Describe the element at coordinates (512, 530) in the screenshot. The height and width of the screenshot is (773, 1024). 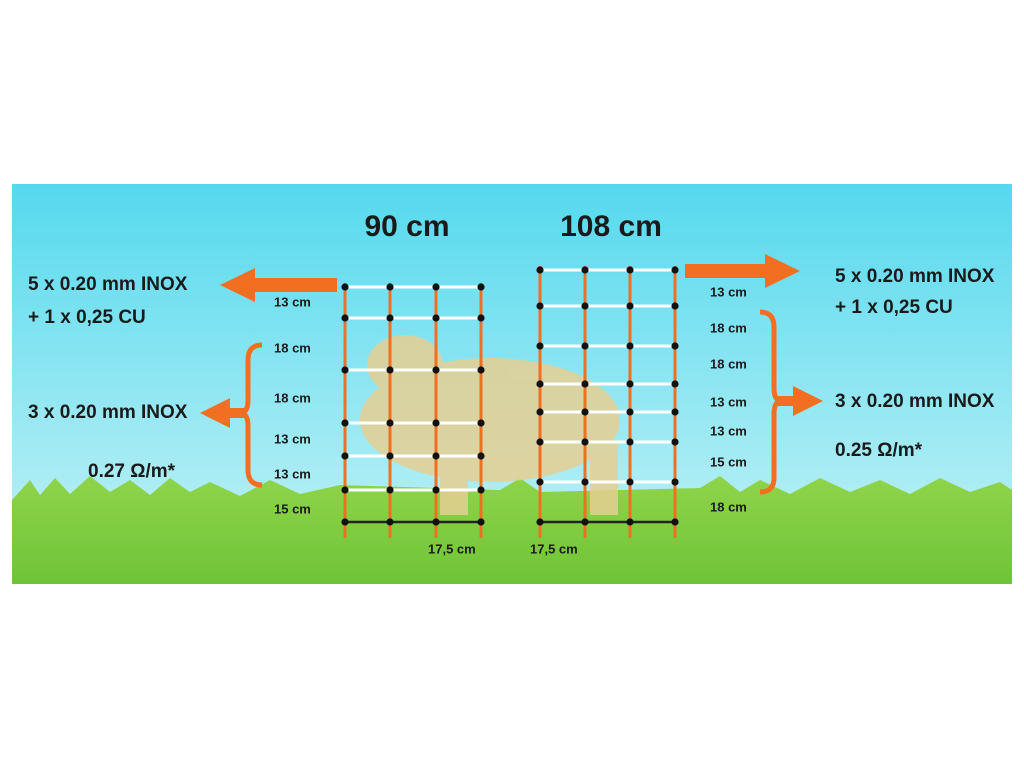
I see `grass` at that location.